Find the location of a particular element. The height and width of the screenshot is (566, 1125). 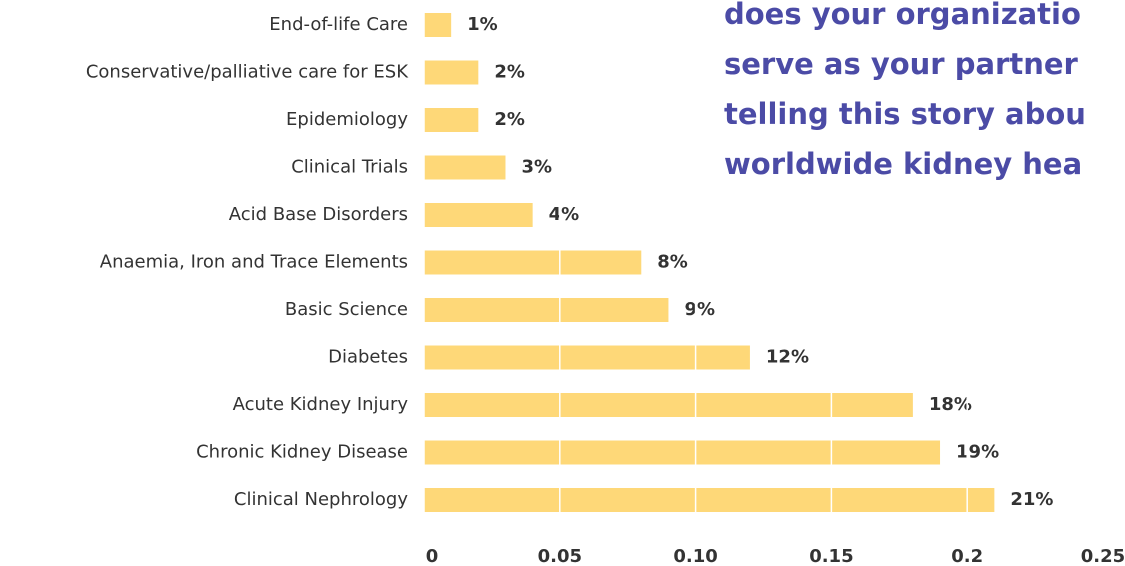

annotation: telling this story abou is located at coordinates (905, 114).